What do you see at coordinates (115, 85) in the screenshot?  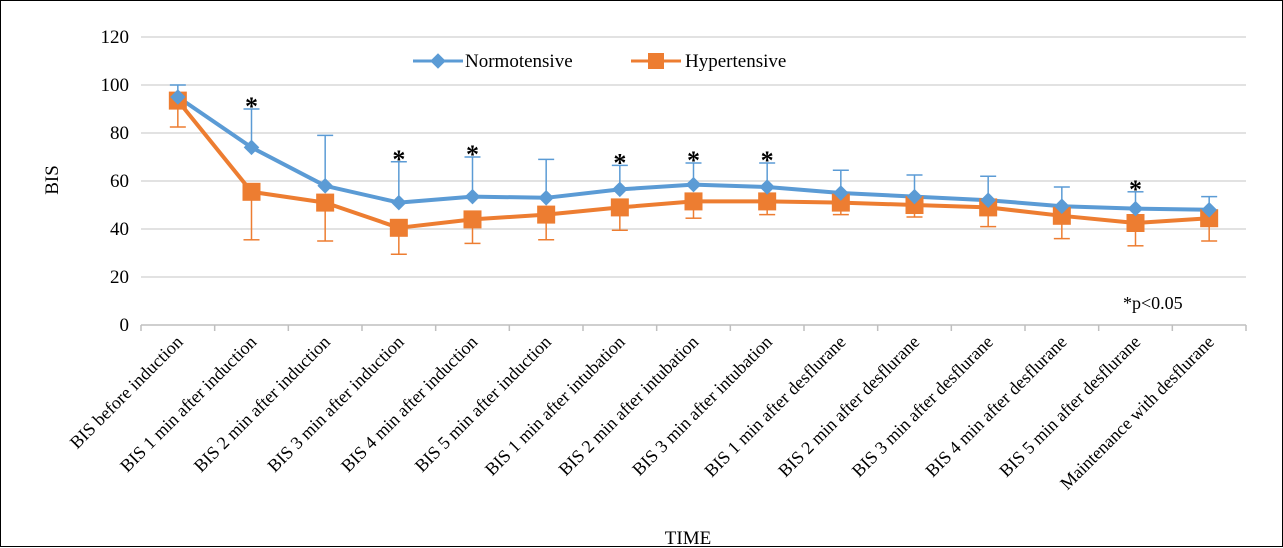 I see `y-tick-100: 100` at bounding box center [115, 85].